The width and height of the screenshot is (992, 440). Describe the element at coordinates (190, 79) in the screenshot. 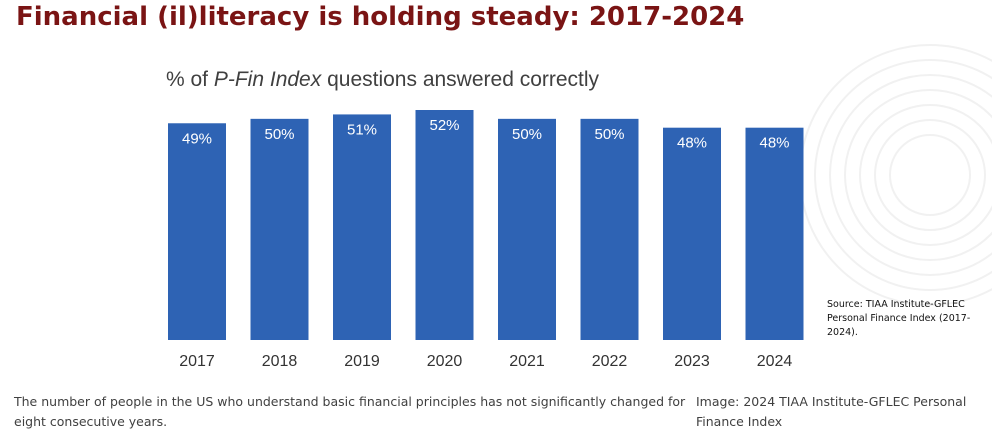

I see `subtitle-prefix: % of` at that location.